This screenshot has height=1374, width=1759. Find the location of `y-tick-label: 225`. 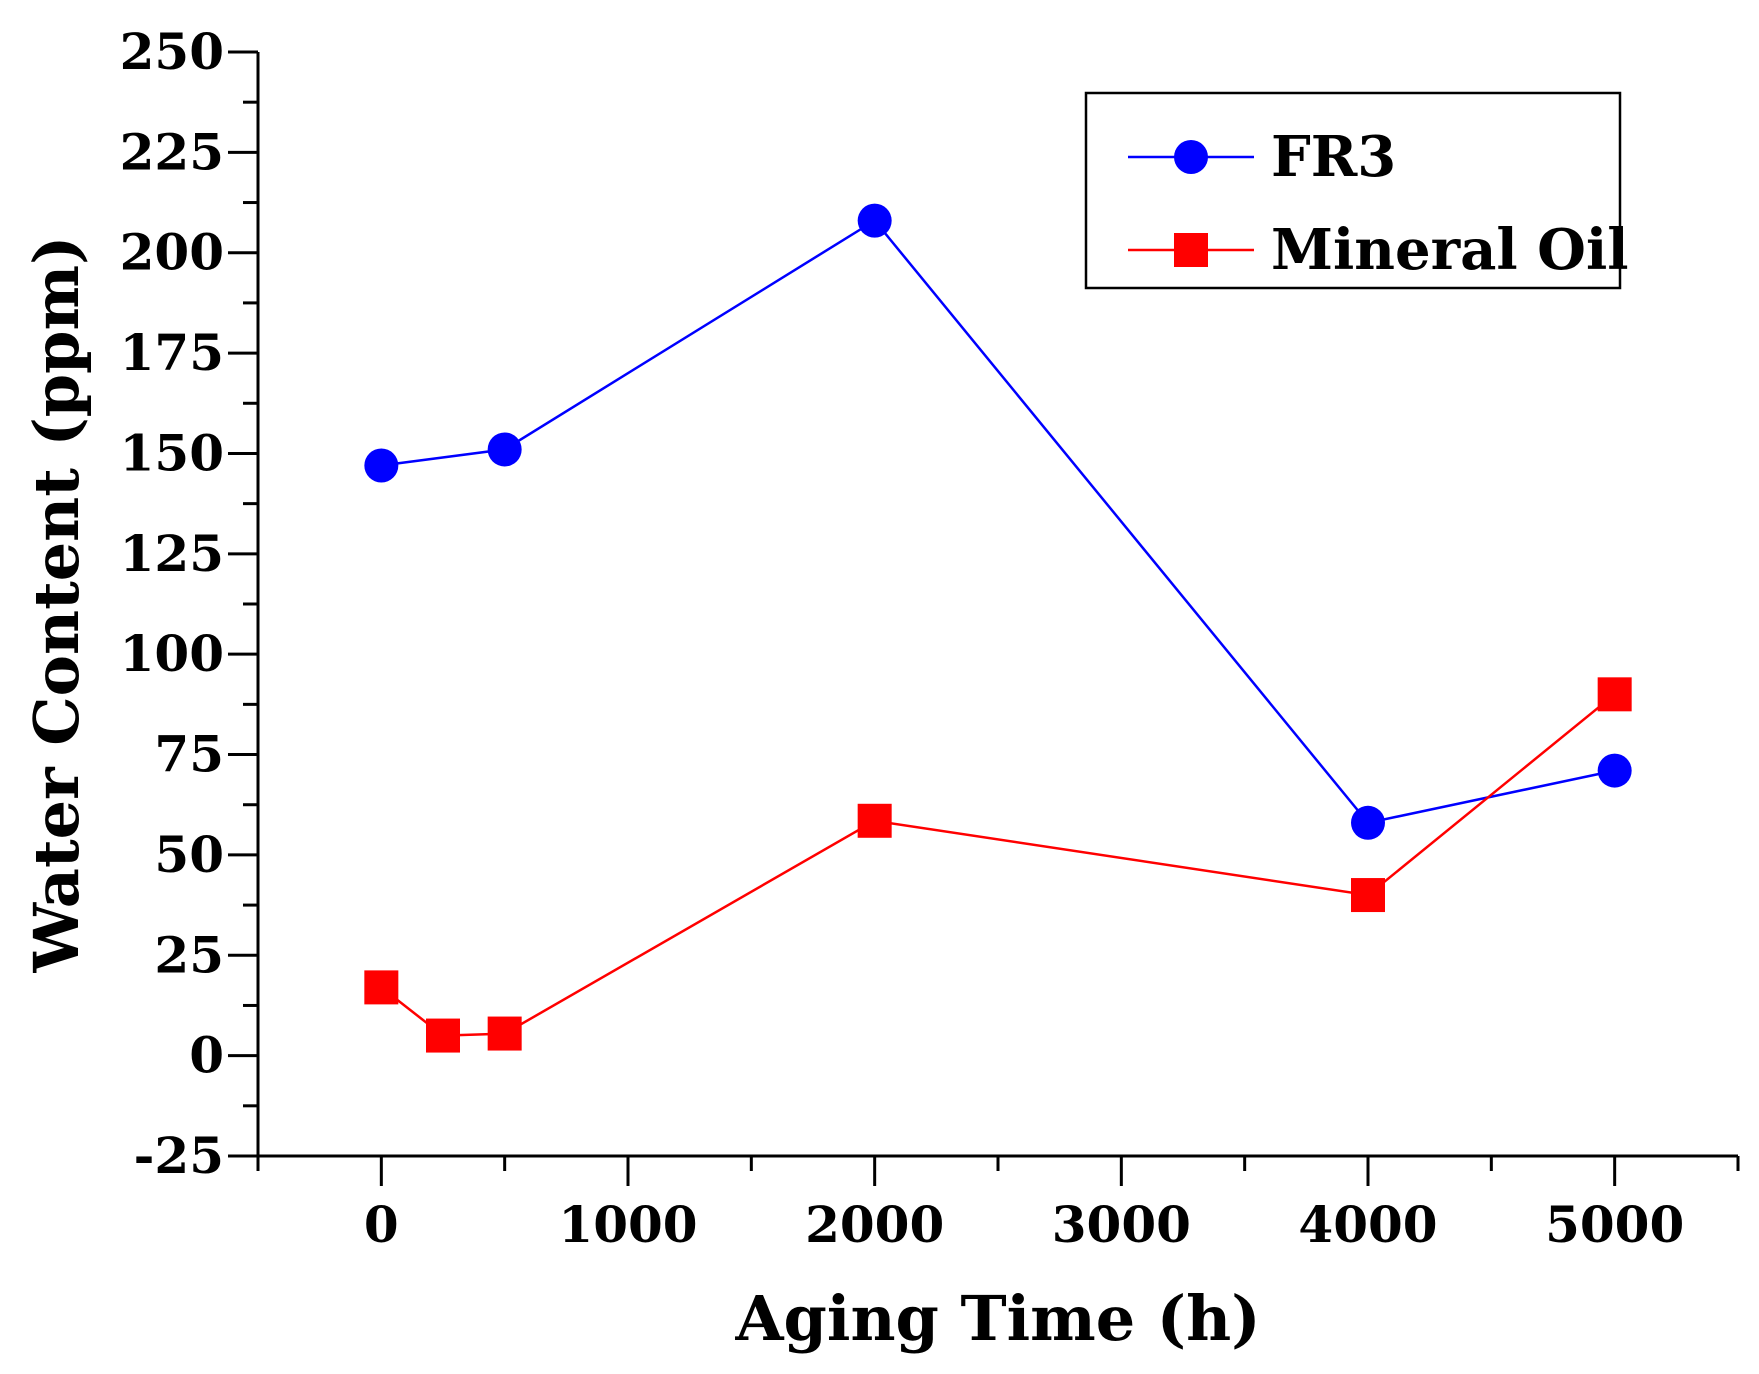

y-tick-label: 225 is located at coordinates (172, 151).